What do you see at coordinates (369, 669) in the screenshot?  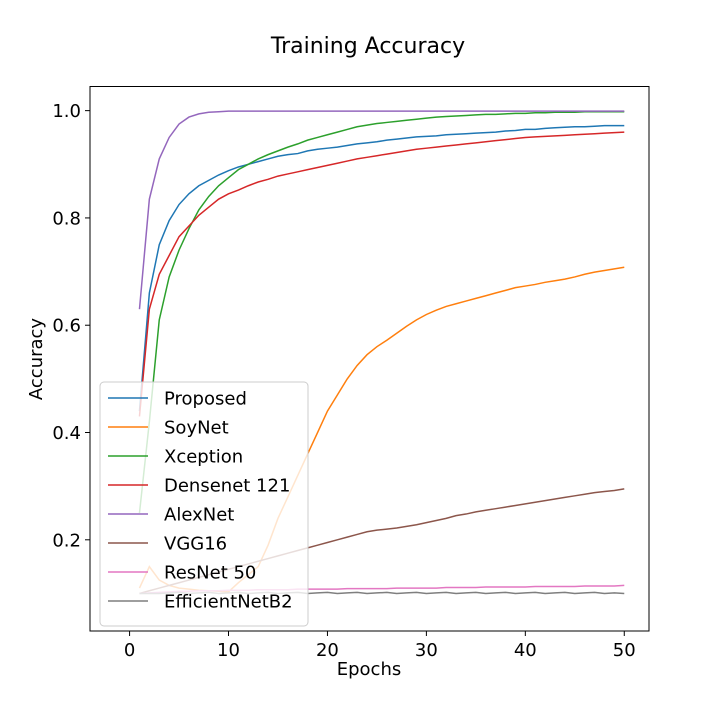 I see `x-axis-label: Epochs` at bounding box center [369, 669].